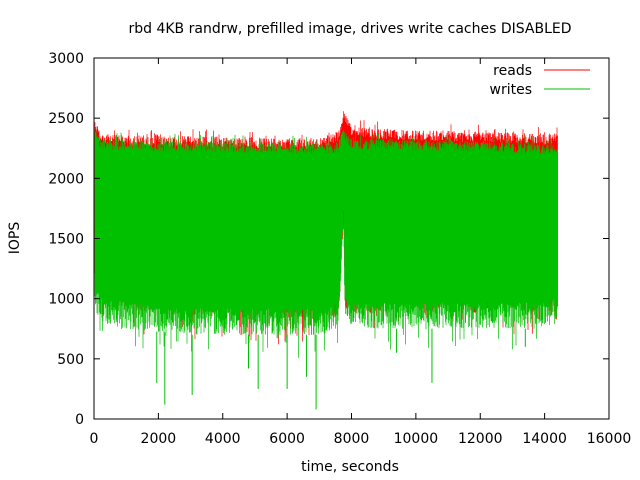 The height and width of the screenshot is (480, 640). I want to click on x-tick-label: 2000, so click(159, 439).